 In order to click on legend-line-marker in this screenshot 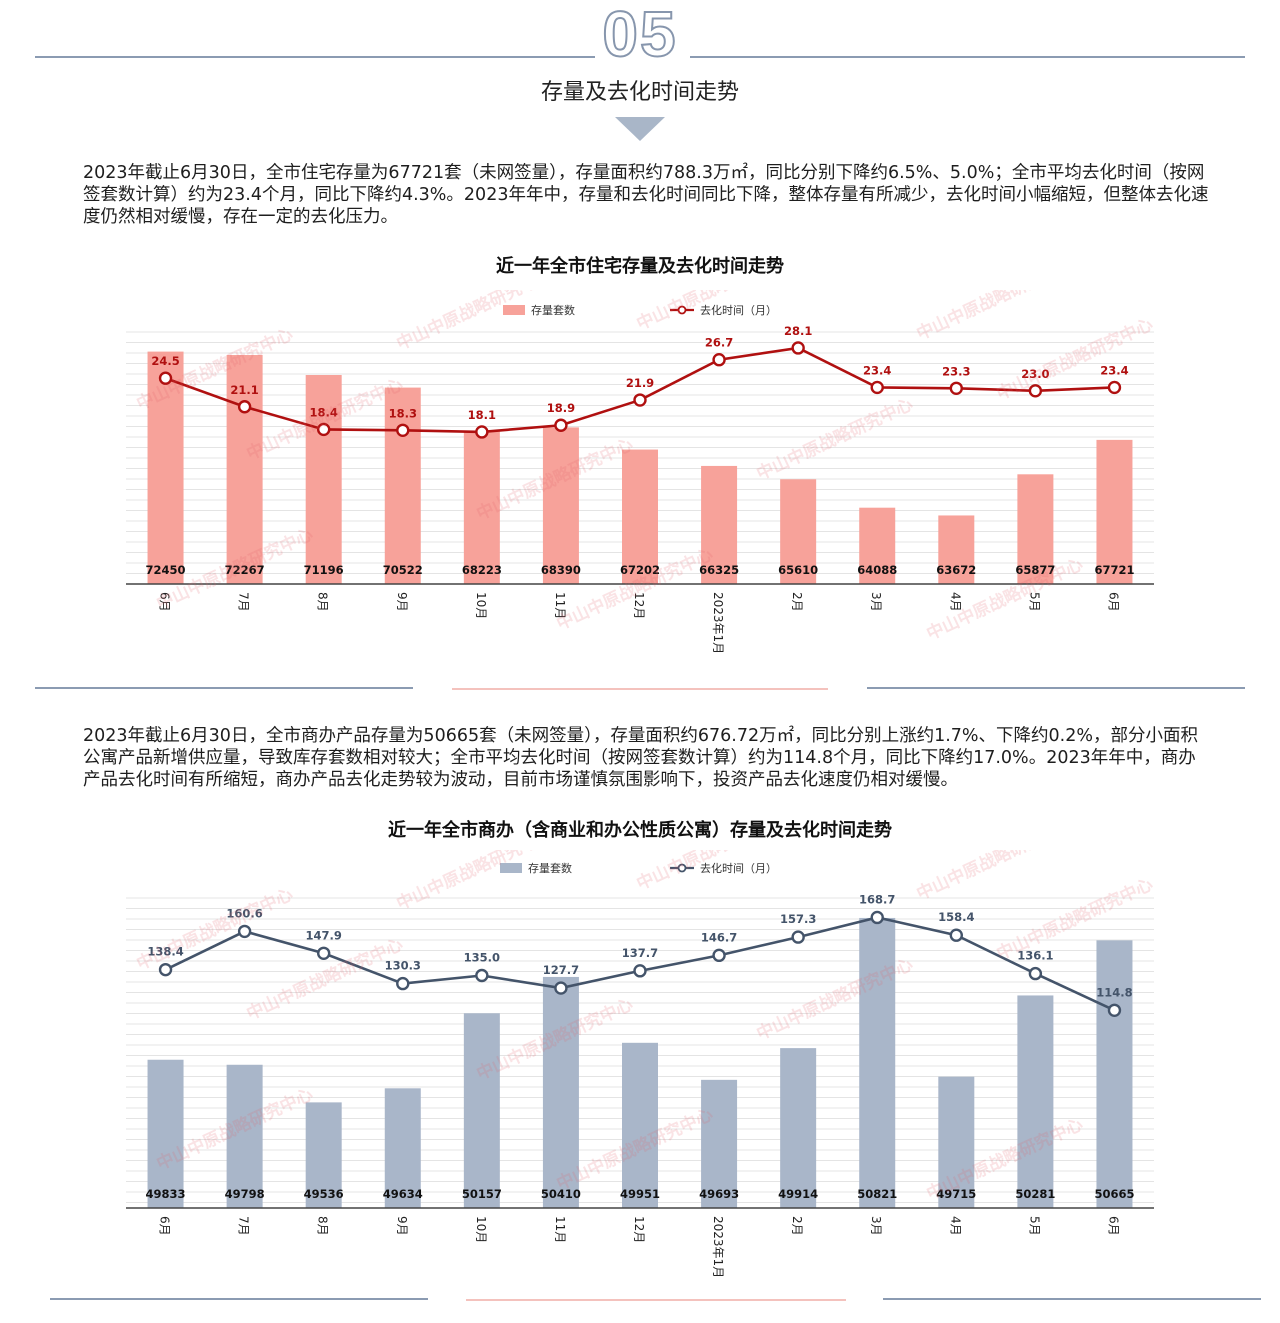, I will do `click(682, 310)`.